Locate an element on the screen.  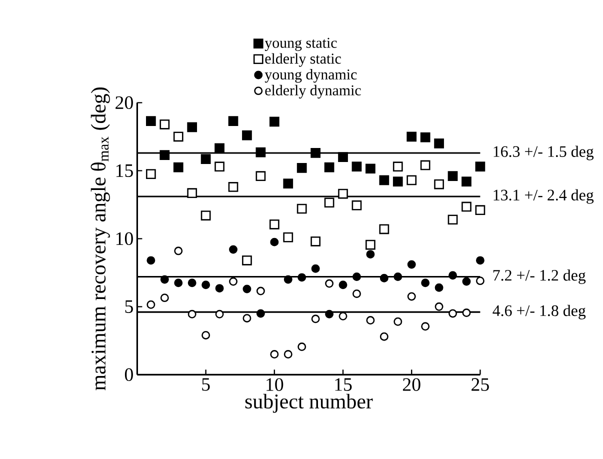
ref-line-label: 16.3 +/- 1.5 deg is located at coordinates (544, 153).